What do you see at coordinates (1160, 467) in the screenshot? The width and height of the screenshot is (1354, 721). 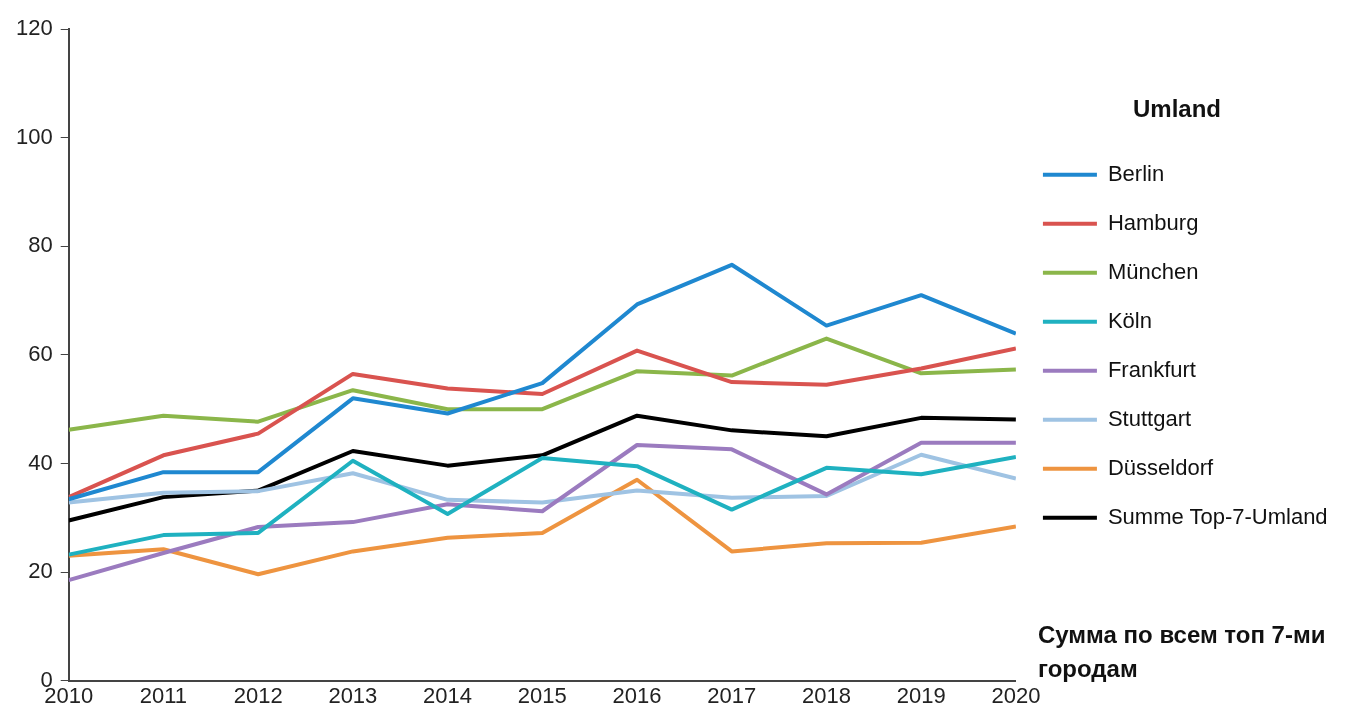 I see `legend-label: Düsseldorf` at bounding box center [1160, 467].